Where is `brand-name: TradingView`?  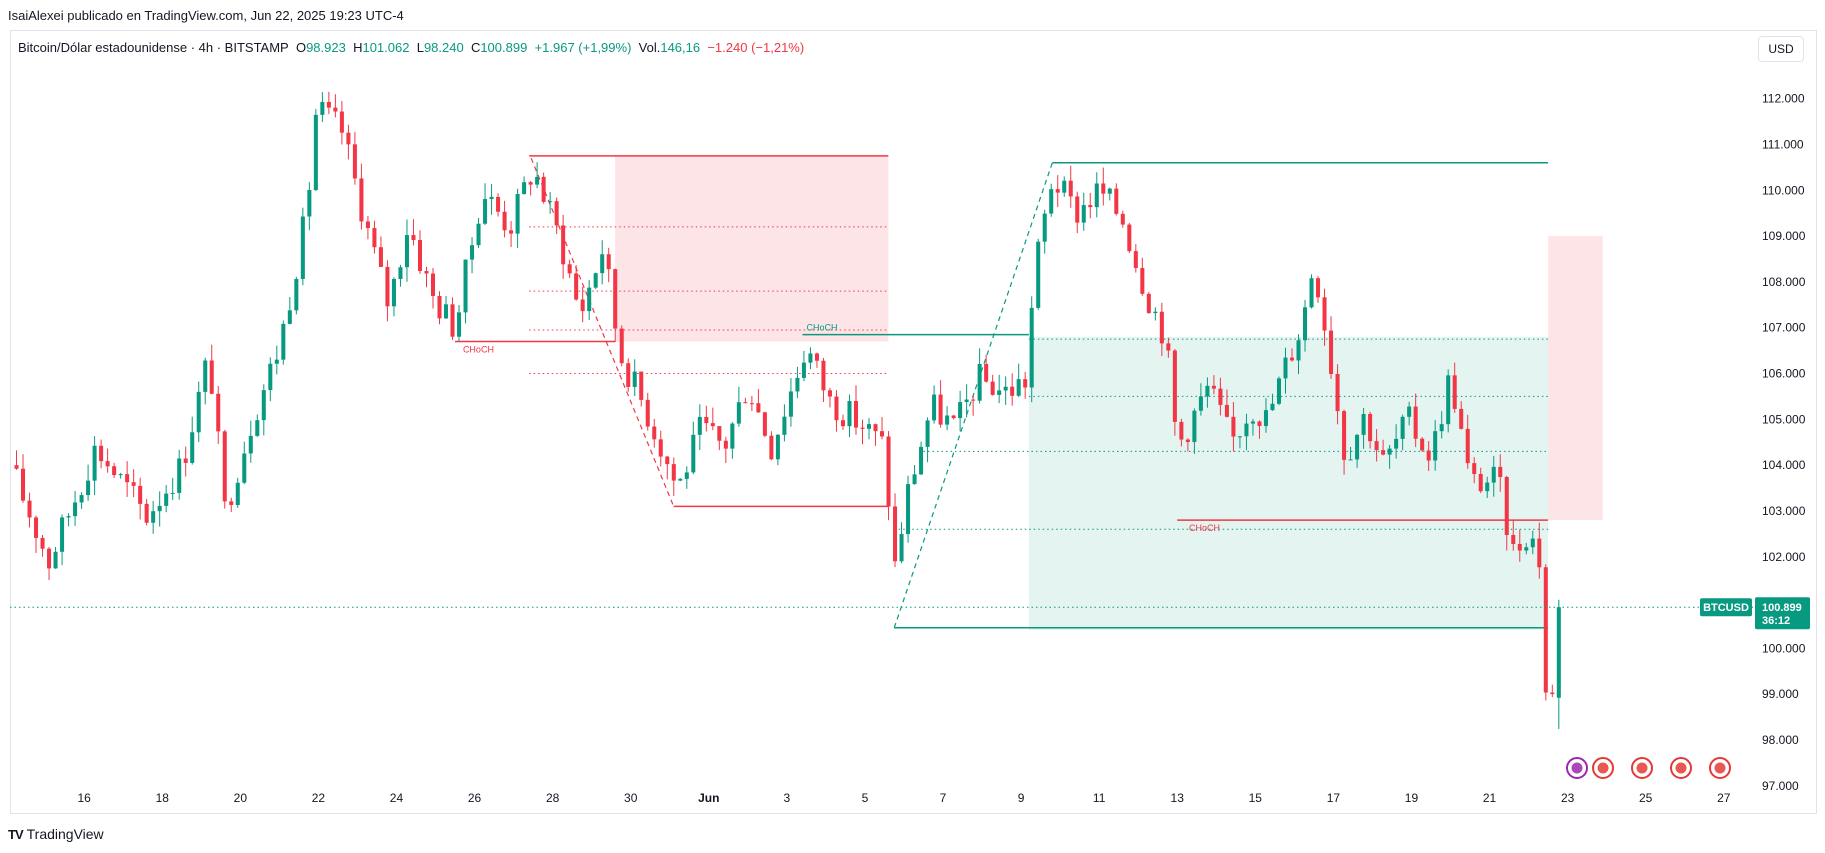
brand-name: TradingView is located at coordinates (65, 834).